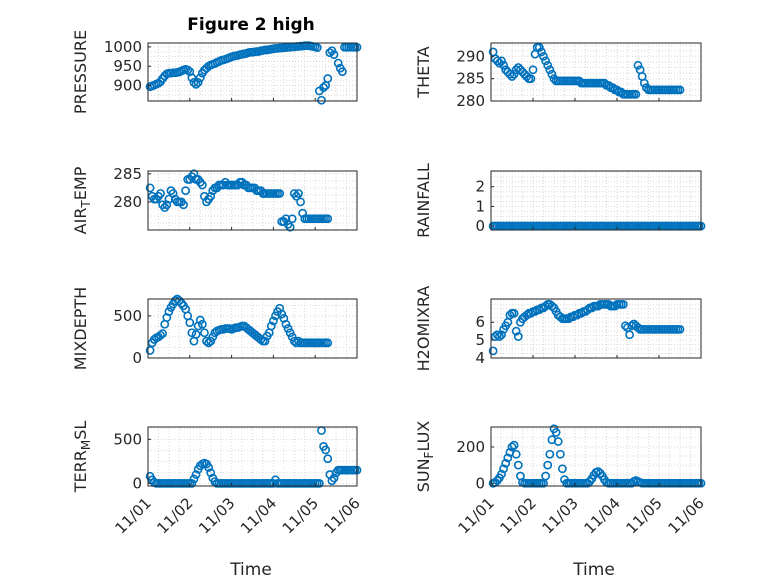 The image size is (778, 583). What do you see at coordinates (251, 25) in the screenshot?
I see `figure-title: Figure 2 high` at bounding box center [251, 25].